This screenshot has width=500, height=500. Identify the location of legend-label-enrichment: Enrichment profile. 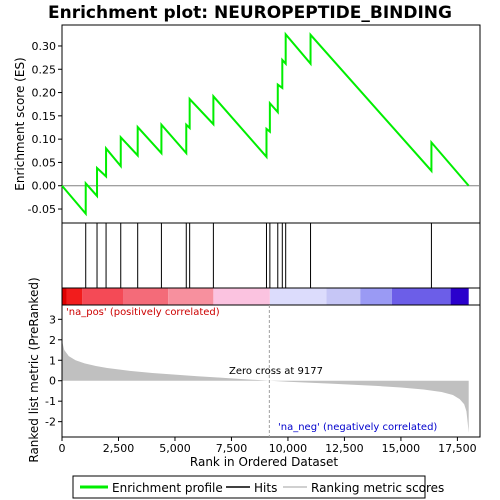
(167, 488).